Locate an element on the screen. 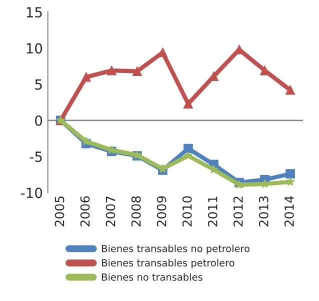  y-tick-label: -10 is located at coordinates (31, 193).